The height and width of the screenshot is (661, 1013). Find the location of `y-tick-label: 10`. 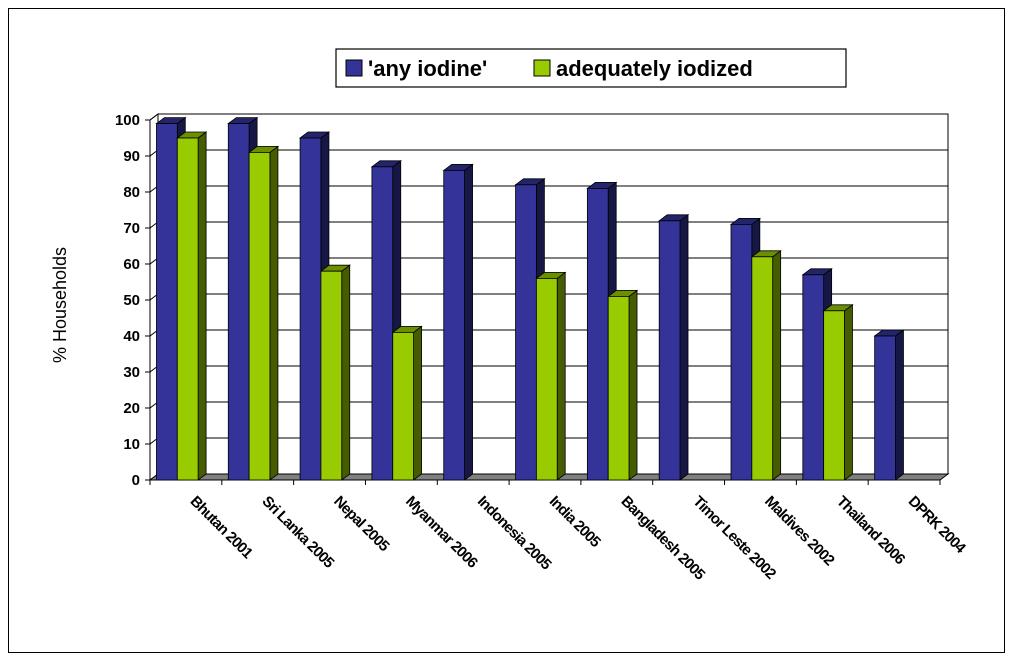

y-tick-label: 10 is located at coordinates (131, 444).